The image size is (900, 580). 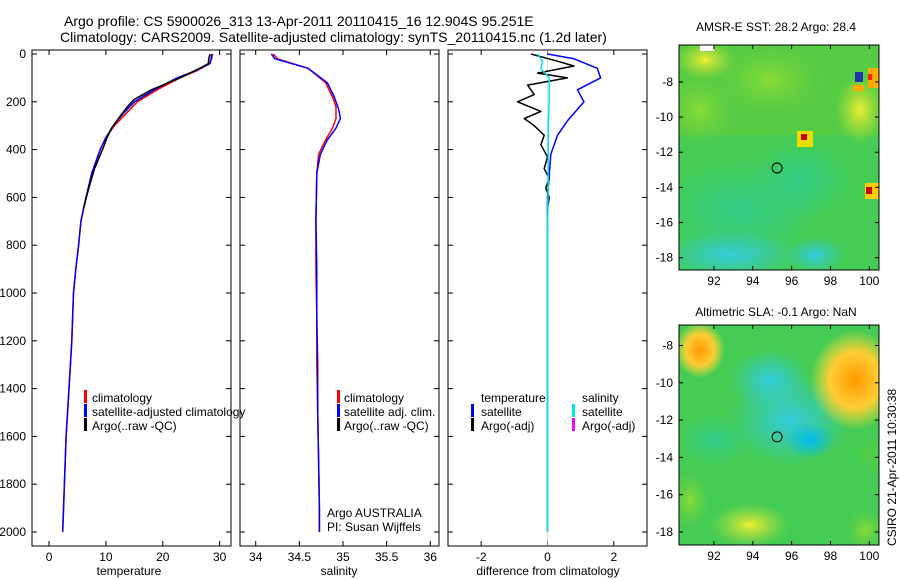 I want to click on y-tick-label: 400, so click(x=16, y=150).